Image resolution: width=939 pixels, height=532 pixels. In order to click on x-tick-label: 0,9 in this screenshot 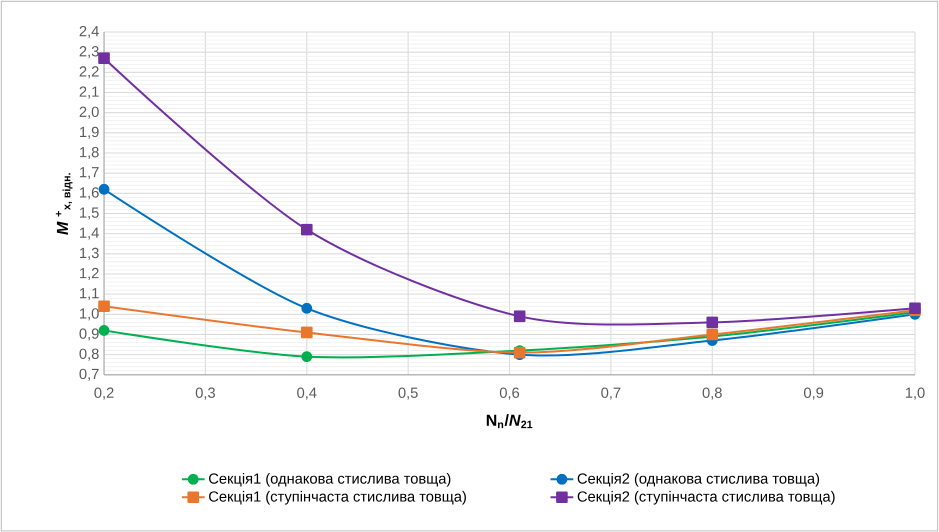, I will do `click(814, 393)`.